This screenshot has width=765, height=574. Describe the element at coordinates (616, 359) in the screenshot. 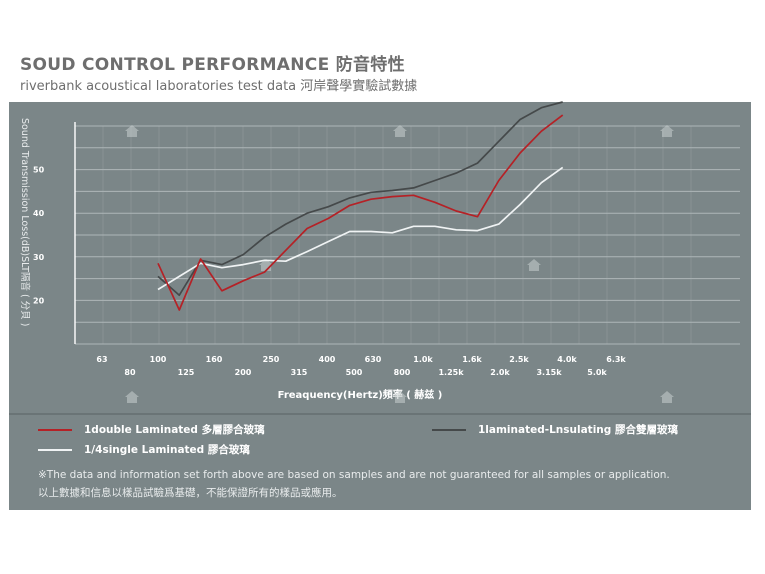

I see `x-tick-label: 6.3k` at that location.